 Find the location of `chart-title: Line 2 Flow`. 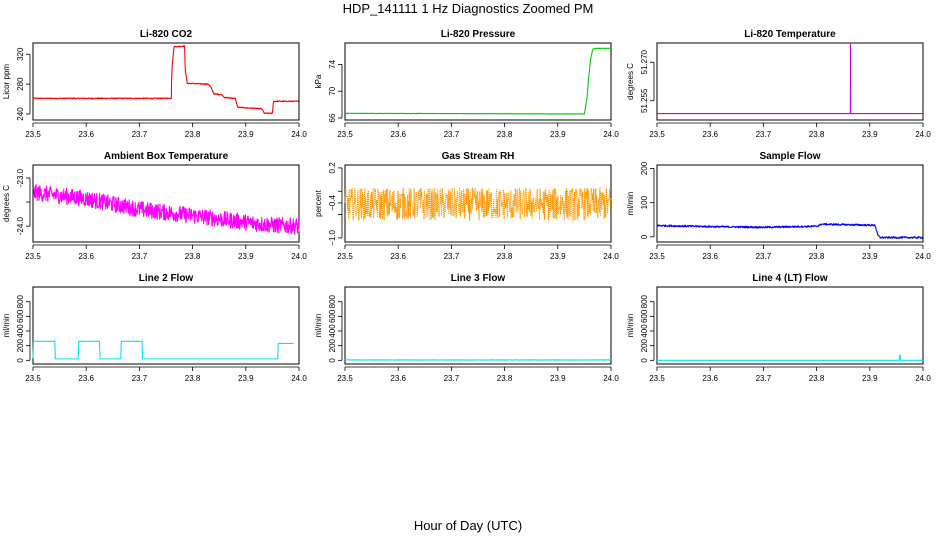

chart-title: Line 2 Flow is located at coordinates (166, 278).